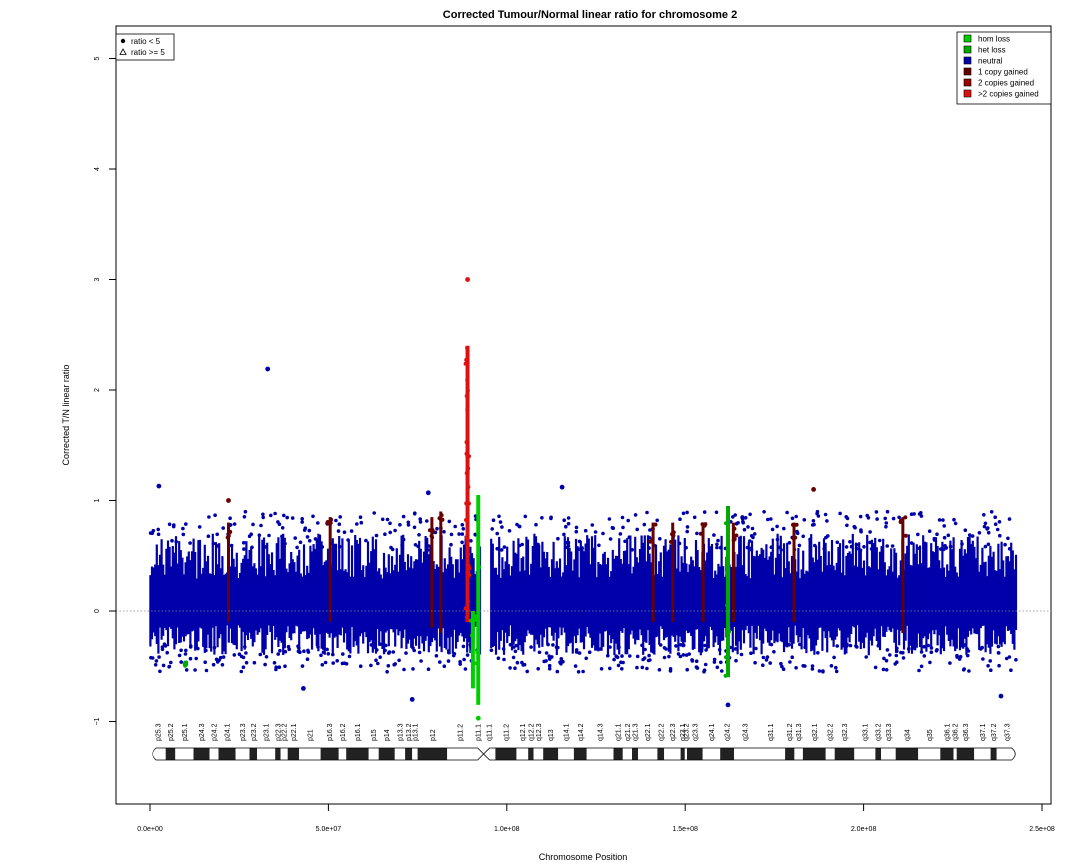 The image size is (1080, 864). What do you see at coordinates (711, 754) in the screenshot?
I see `band-q24.1` at bounding box center [711, 754].